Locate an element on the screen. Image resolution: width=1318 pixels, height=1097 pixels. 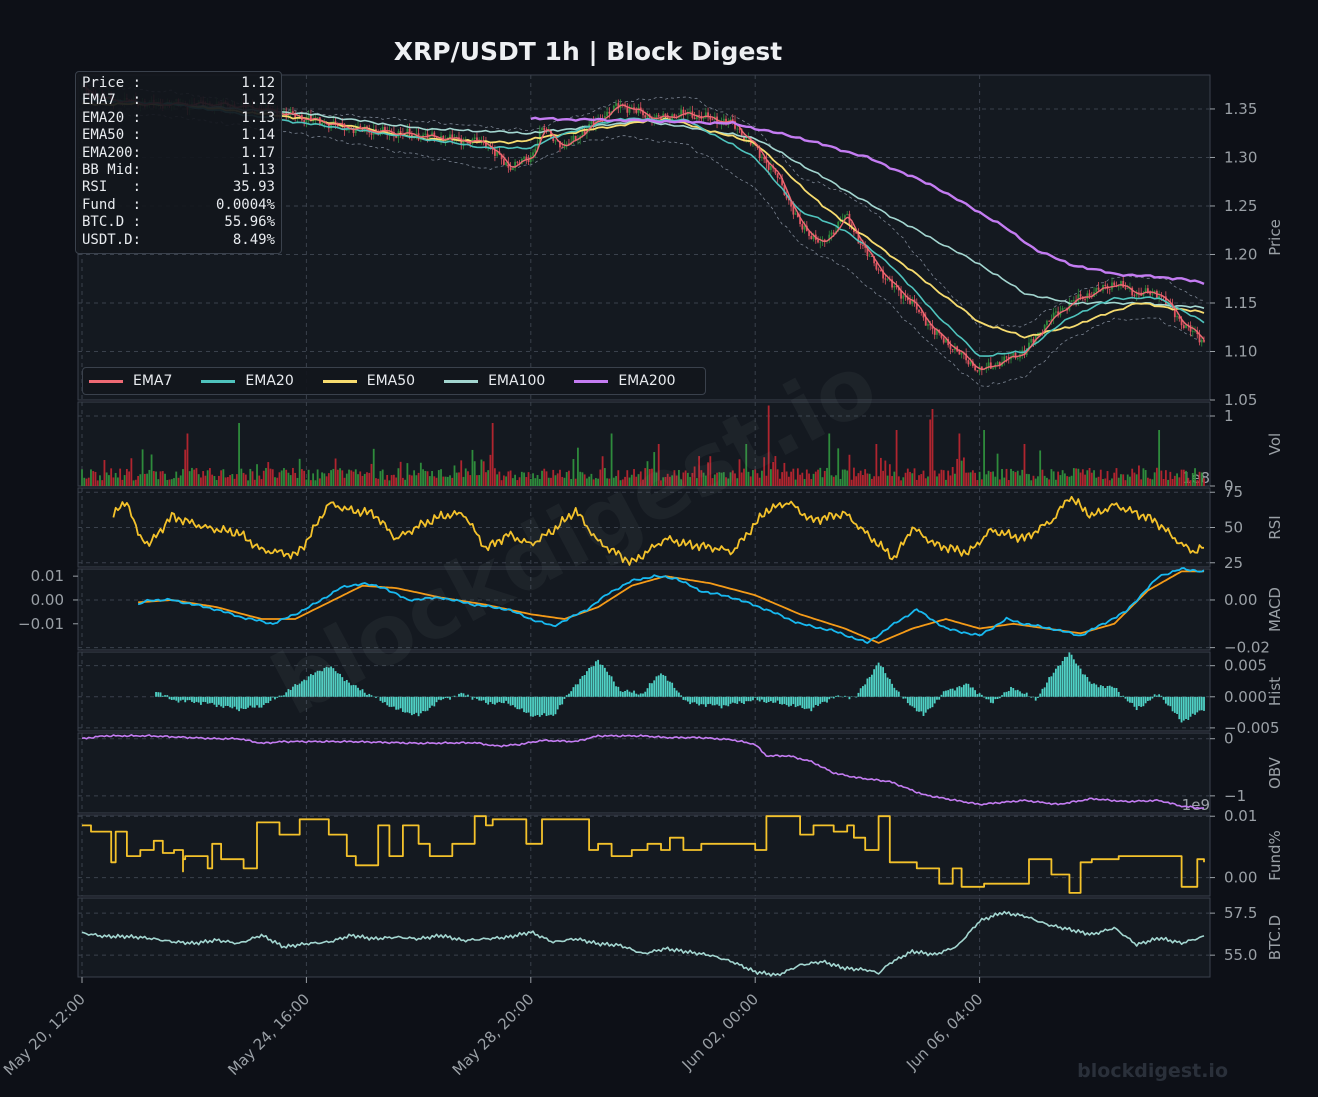
ema200-line is located at coordinates (867, 201).